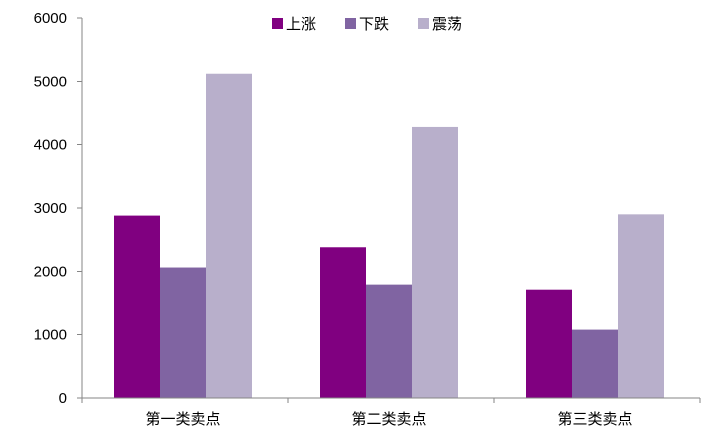  Describe the element at coordinates (301, 24) in the screenshot. I see `legend-label-1: 上涨` at that location.